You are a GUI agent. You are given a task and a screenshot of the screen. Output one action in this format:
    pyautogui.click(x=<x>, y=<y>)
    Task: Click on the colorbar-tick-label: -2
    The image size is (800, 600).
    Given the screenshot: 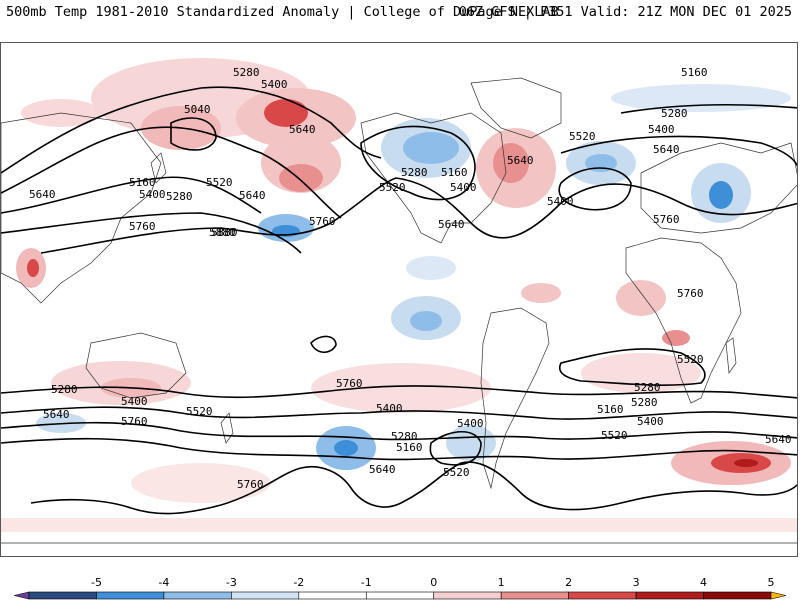 What is the action you would take?
    pyautogui.click(x=298, y=582)
    